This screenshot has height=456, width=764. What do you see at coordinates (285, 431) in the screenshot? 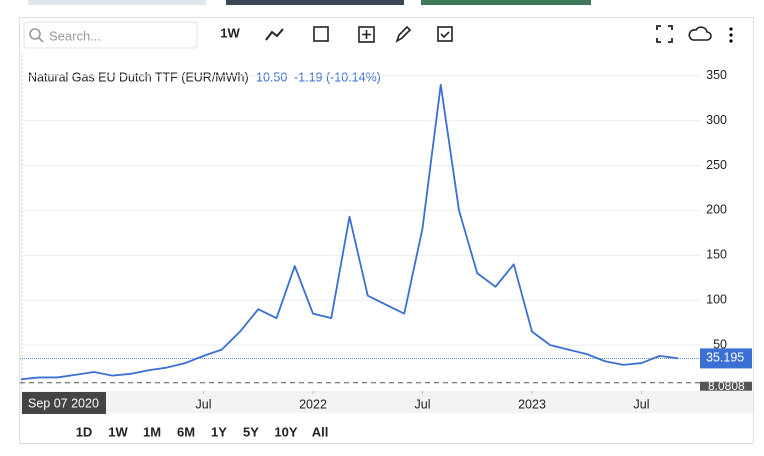
I see `range-button: 10Y` at bounding box center [285, 431].